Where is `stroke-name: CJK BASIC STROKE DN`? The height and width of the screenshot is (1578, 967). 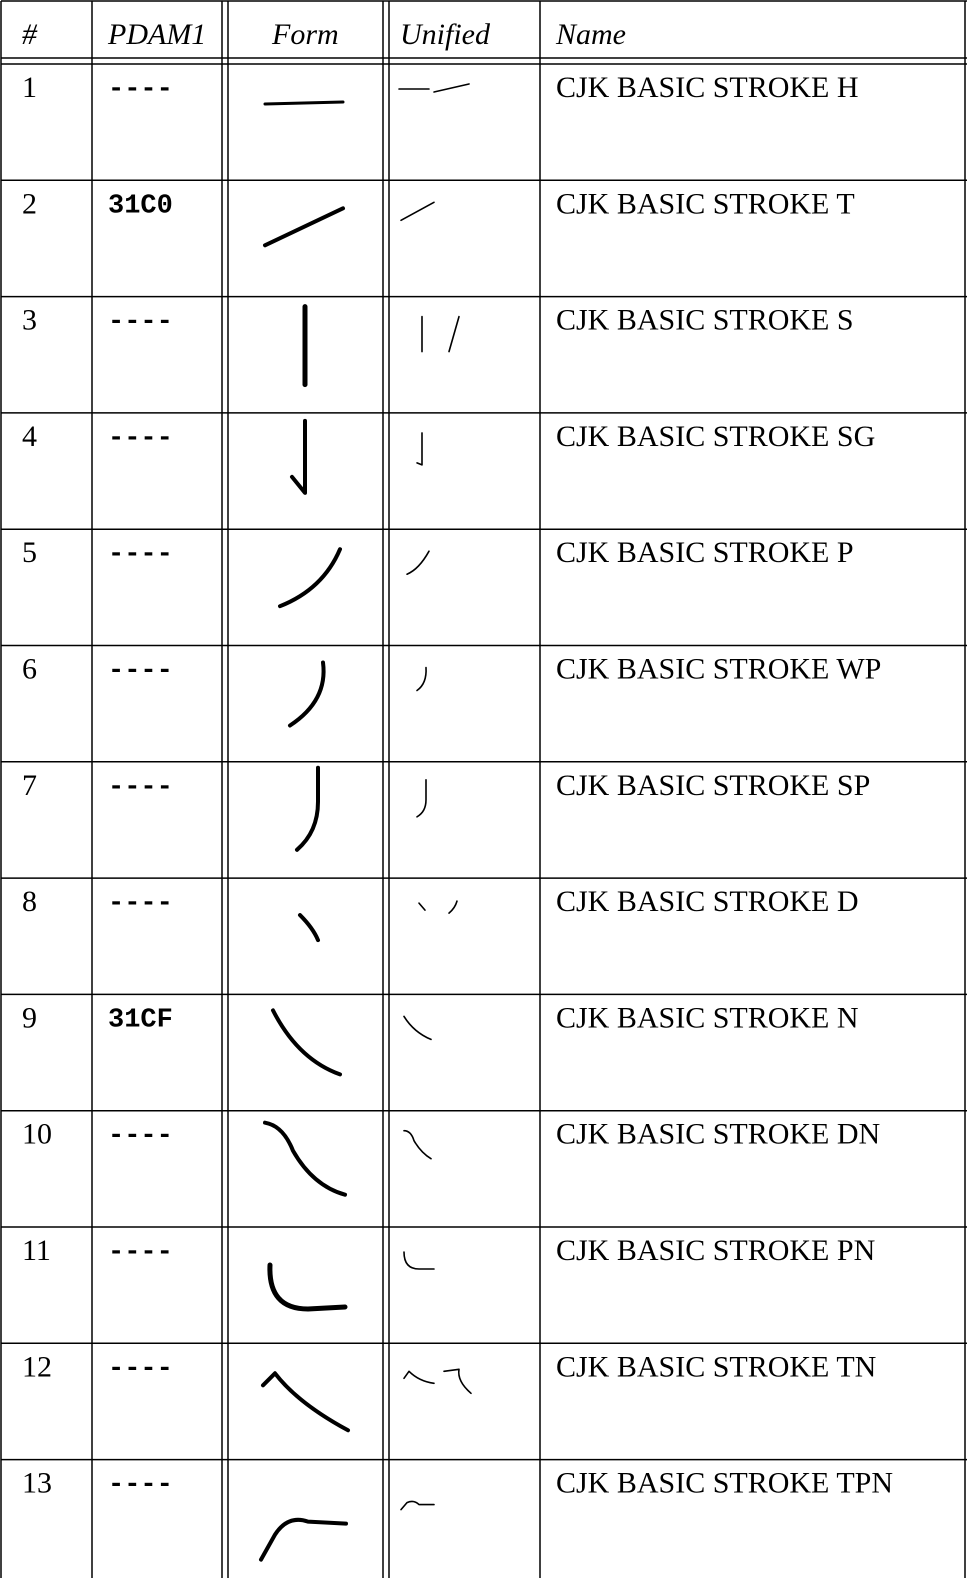 stroke-name: CJK BASIC STROKE DN is located at coordinates (718, 1134).